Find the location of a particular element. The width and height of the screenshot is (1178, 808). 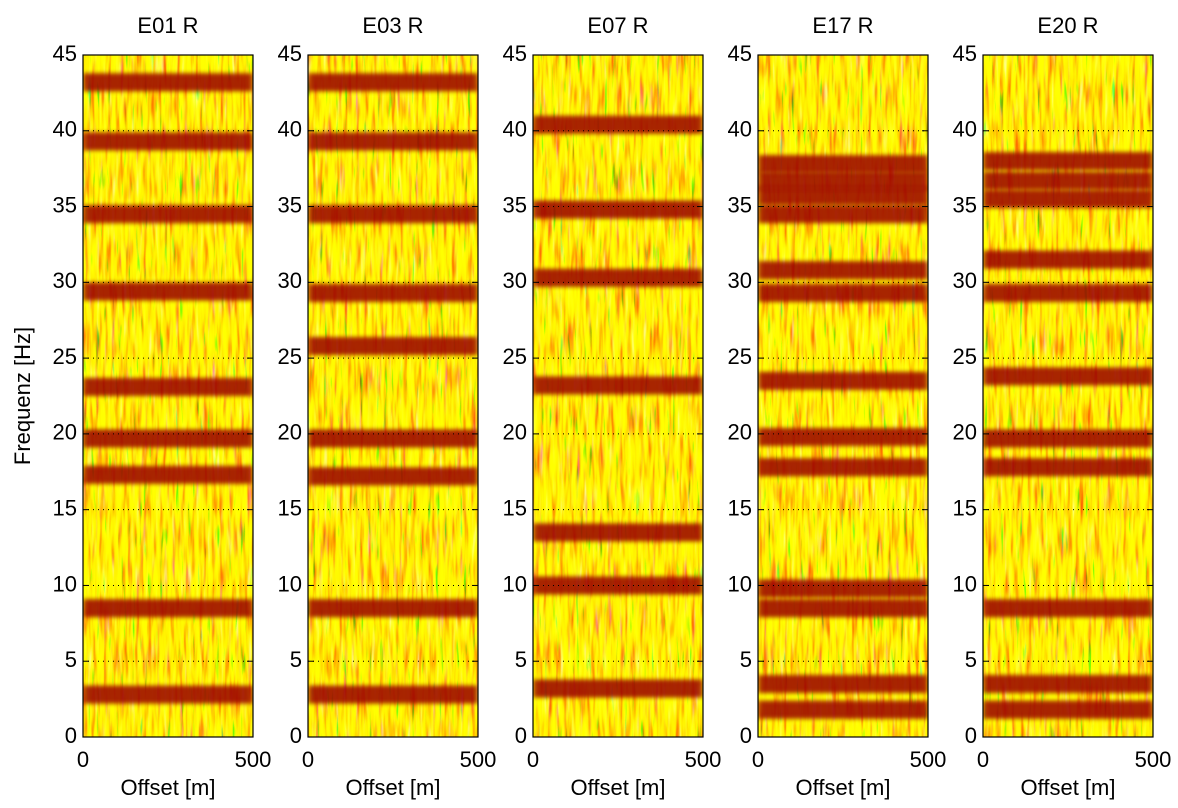

panel-title: E17 R is located at coordinates (842, 25).